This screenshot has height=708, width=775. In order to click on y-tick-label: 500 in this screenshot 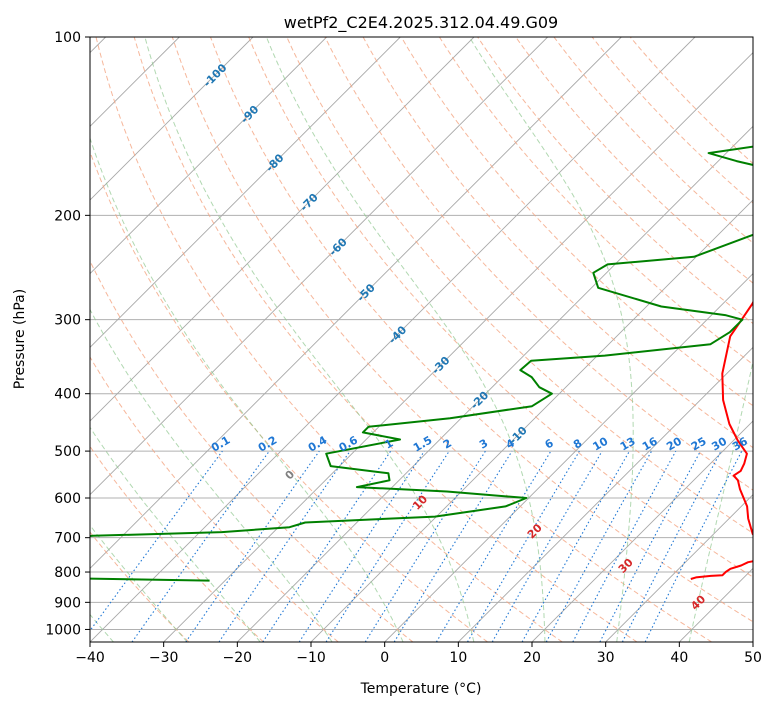, I will do `click(67, 452)`.